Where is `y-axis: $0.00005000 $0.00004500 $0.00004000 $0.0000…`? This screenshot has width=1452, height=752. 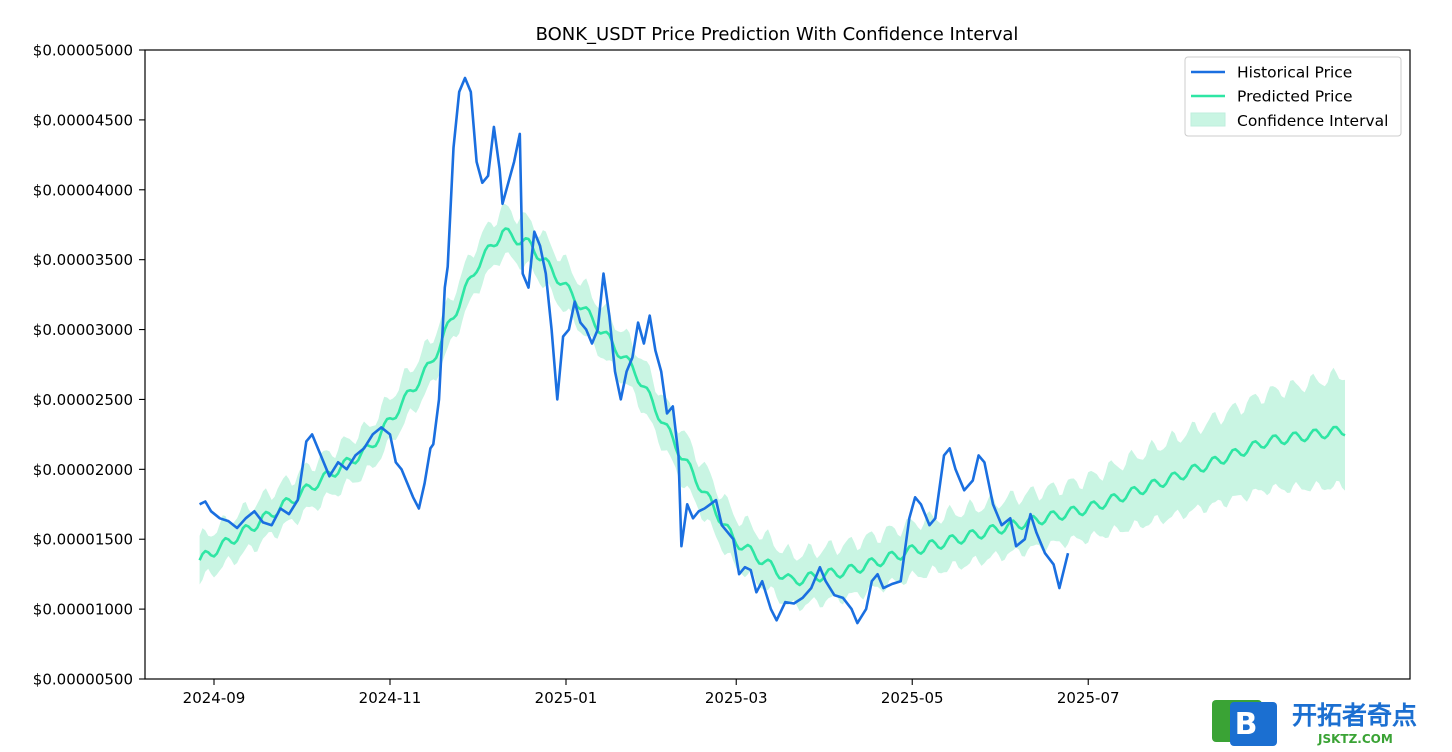 y-axis: $0.00005000 $0.00004500 $0.00004000 $0.0000… is located at coordinates (89, 365).